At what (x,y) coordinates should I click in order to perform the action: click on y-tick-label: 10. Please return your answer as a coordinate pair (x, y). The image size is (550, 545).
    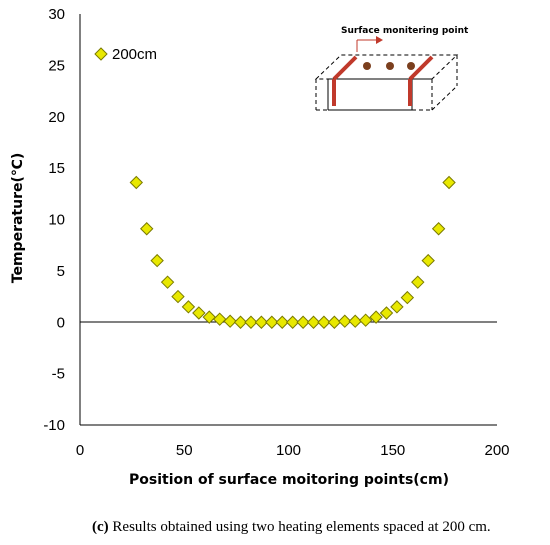
    Looking at the image, I should click on (56, 220).